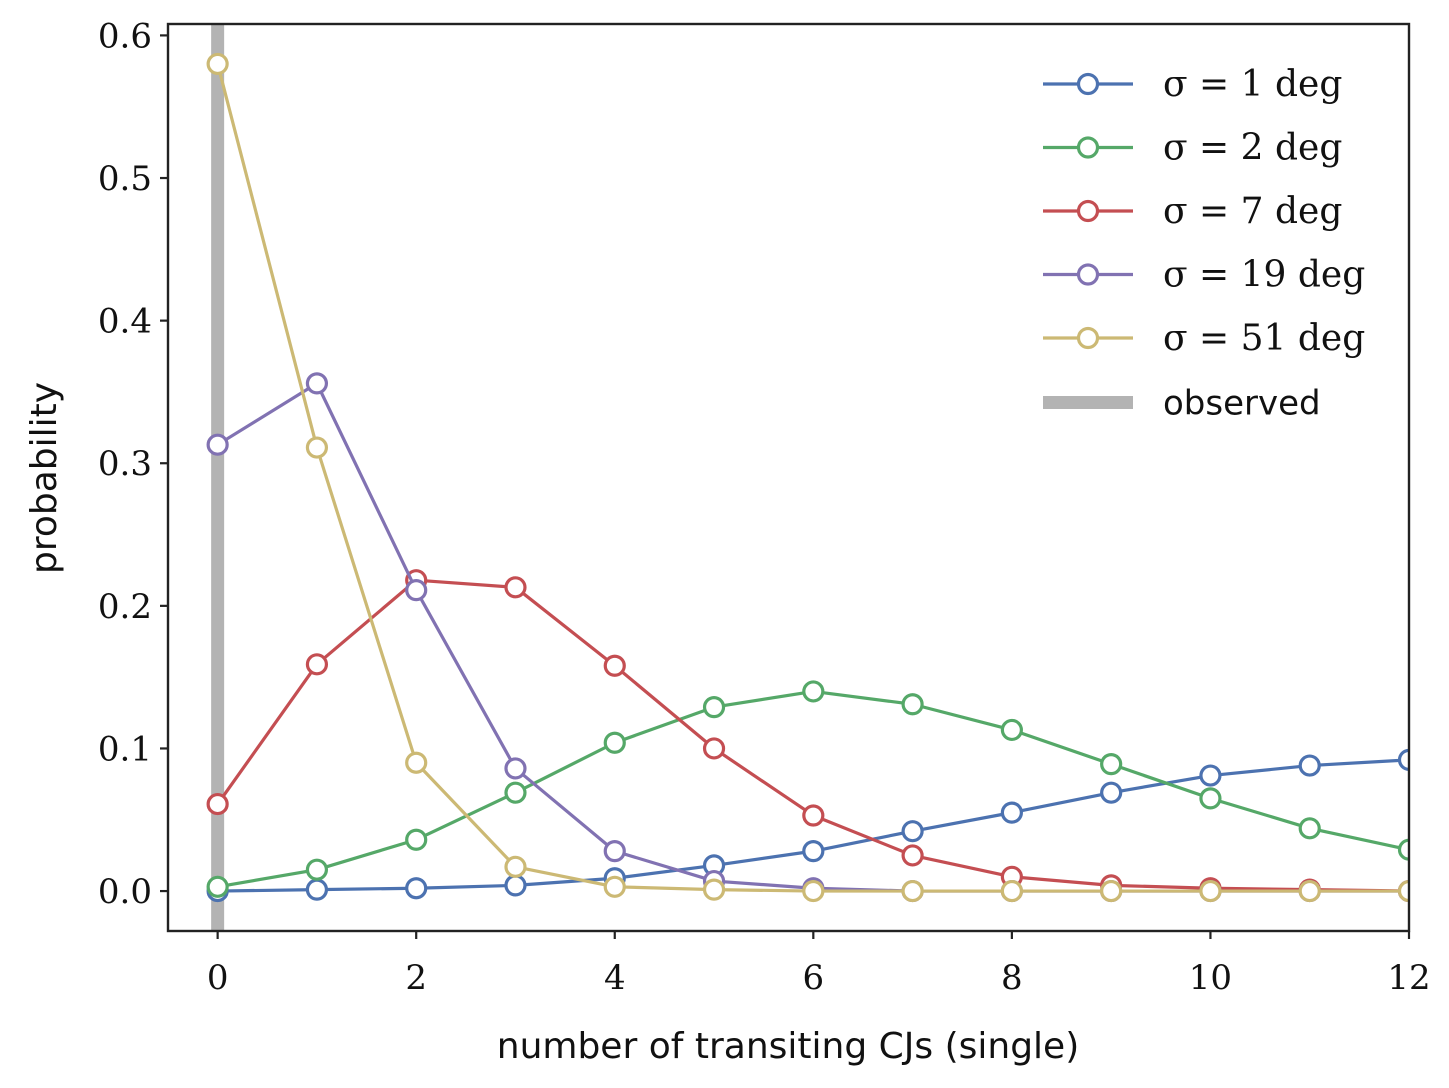 The height and width of the screenshot is (1088, 1449). Describe the element at coordinates (614, 886) in the screenshot. I see `data-point-s5-x4` at that location.